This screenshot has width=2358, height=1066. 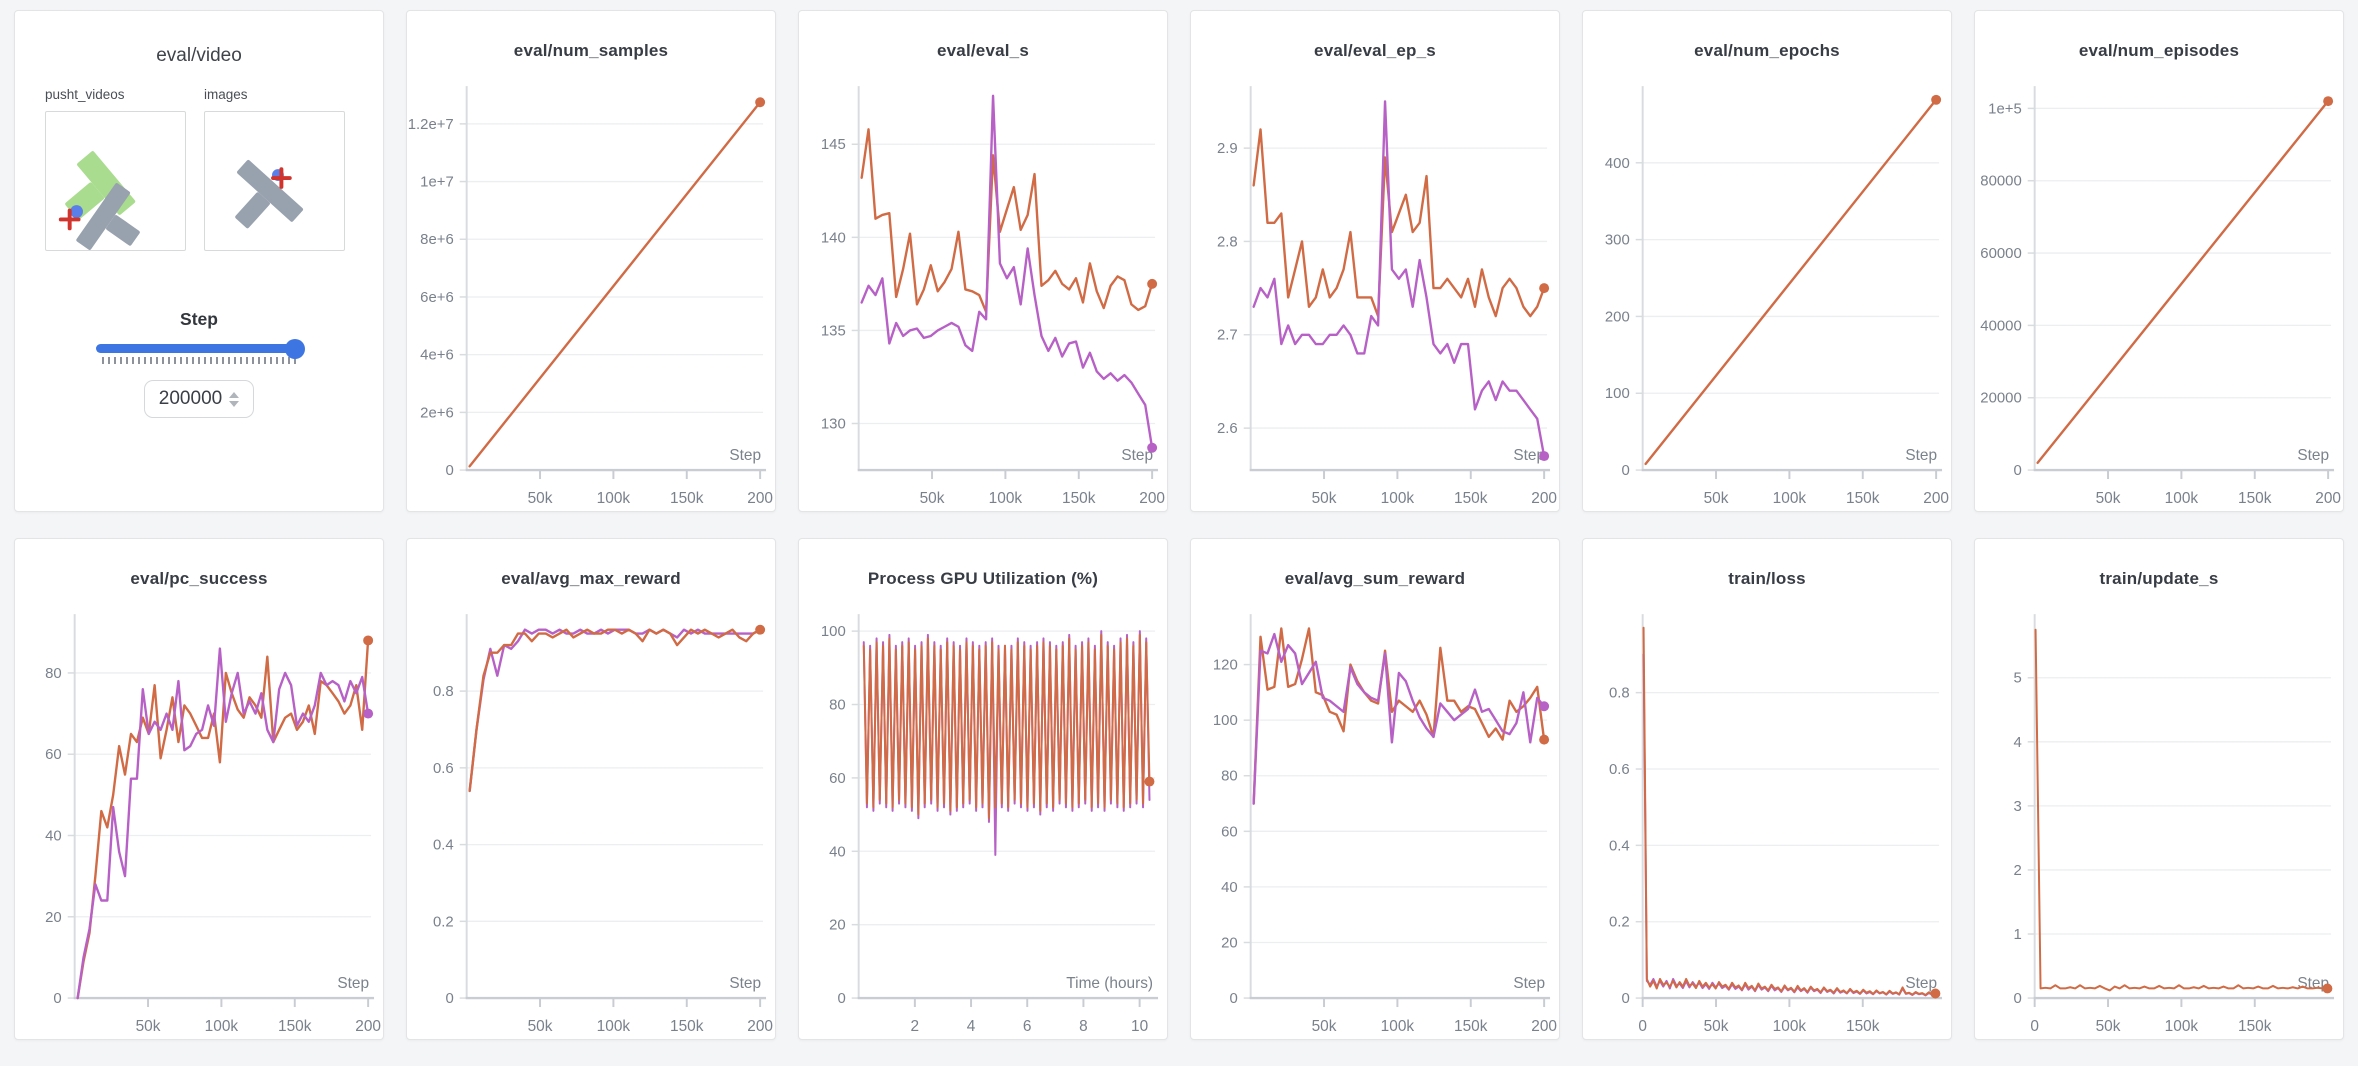 What do you see at coordinates (2159, 578) in the screenshot?
I see `chart-title: train/update_s` at bounding box center [2159, 578].